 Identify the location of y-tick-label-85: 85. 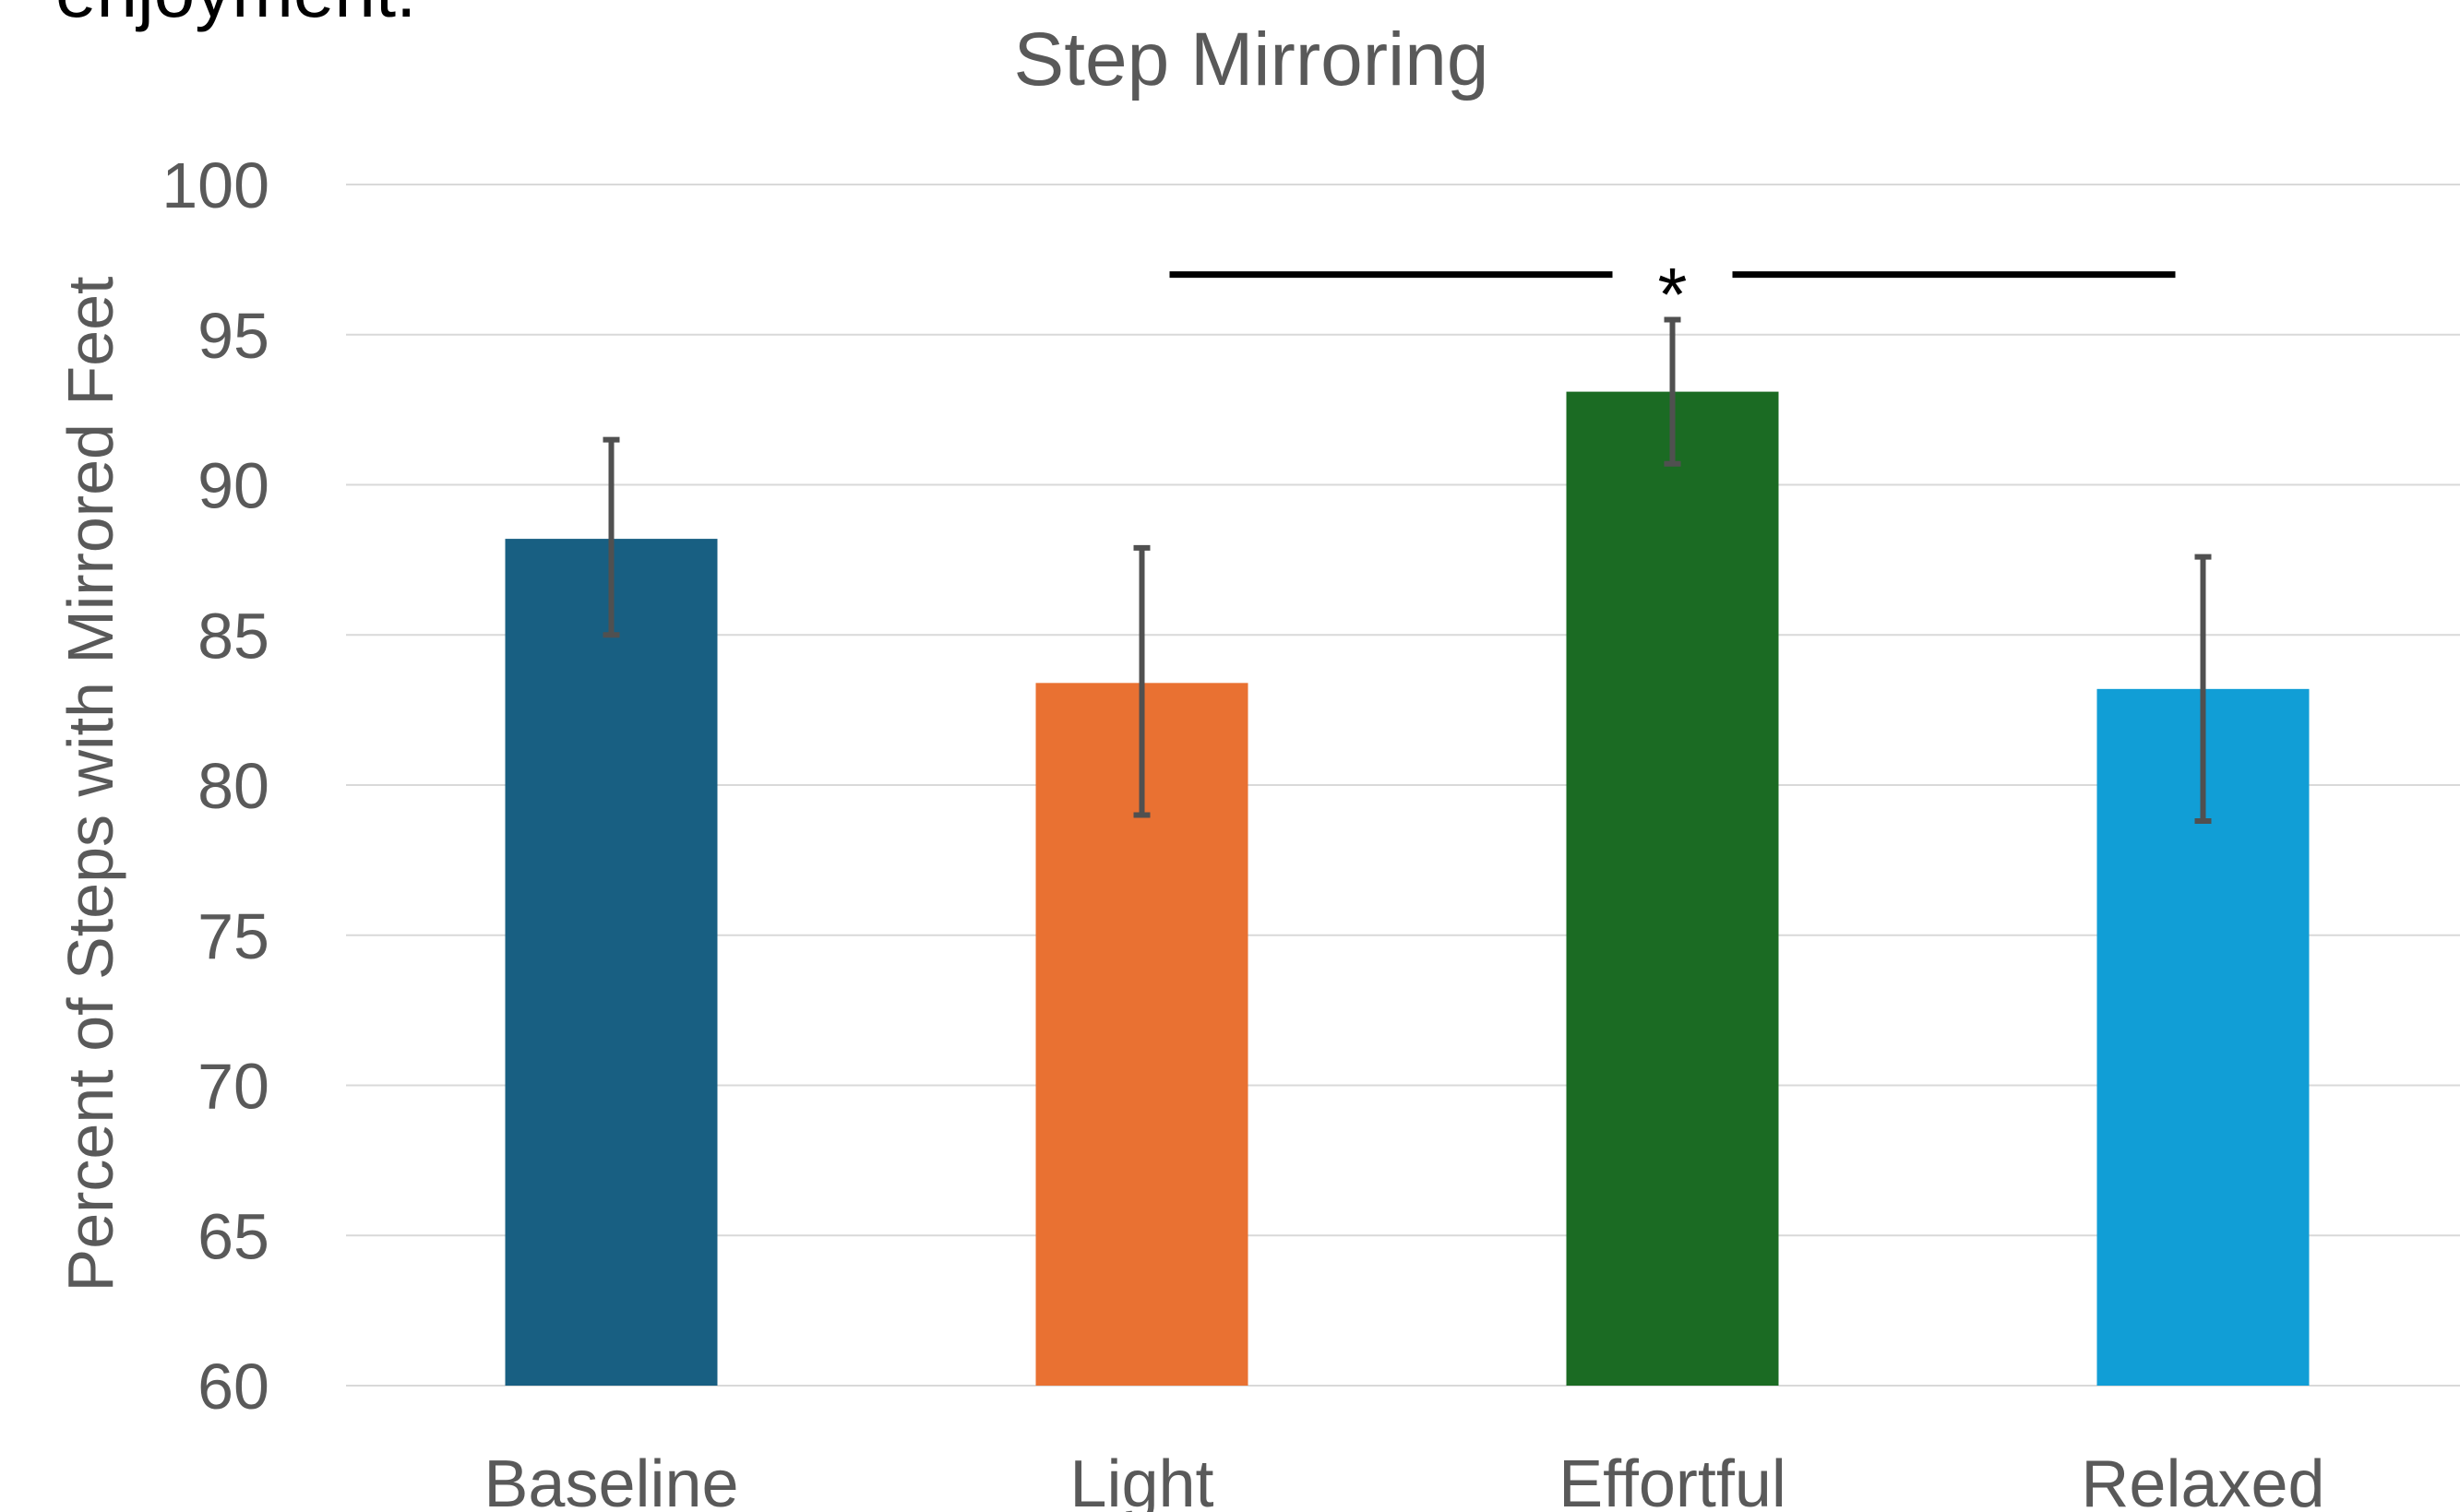
(233, 636).